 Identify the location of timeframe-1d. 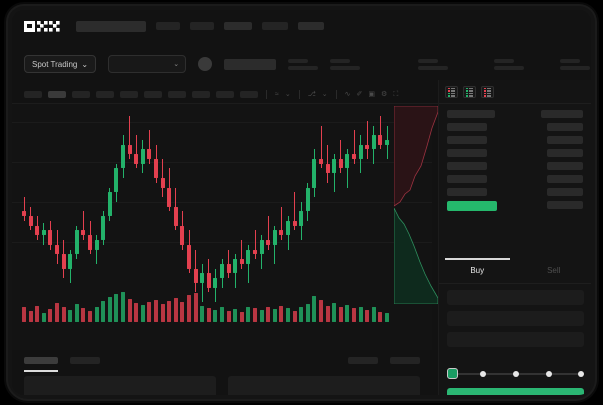
(177, 94).